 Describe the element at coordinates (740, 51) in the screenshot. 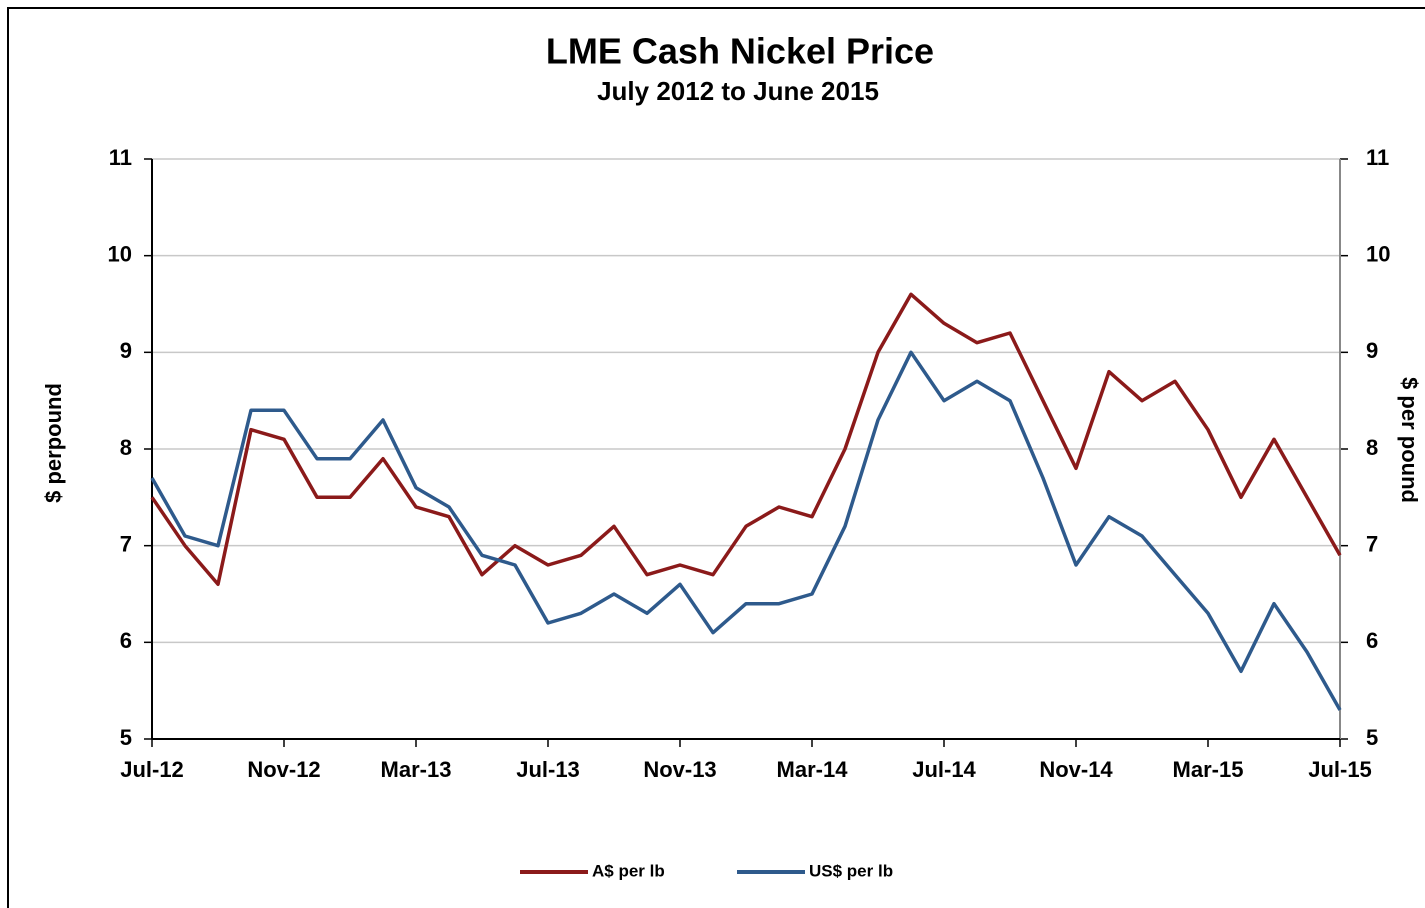

I see `chart-title: LME Cash Nickel Price` at that location.